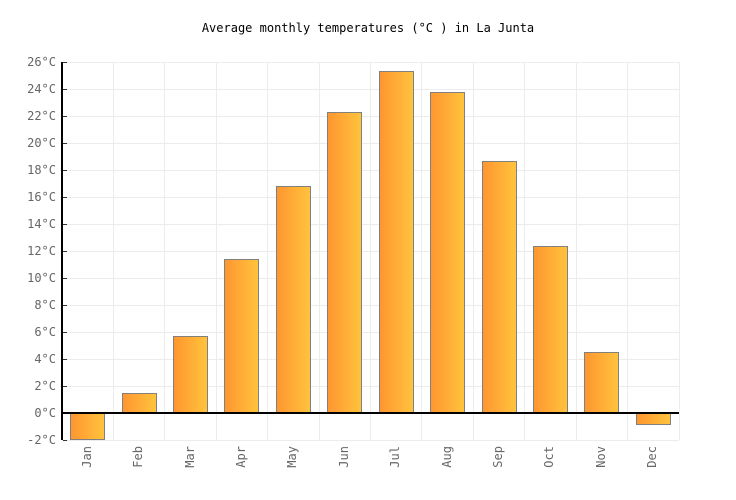 The image size is (736, 500). What do you see at coordinates (62, 251) in the screenshot?
I see `y-axis-line` at bounding box center [62, 251].